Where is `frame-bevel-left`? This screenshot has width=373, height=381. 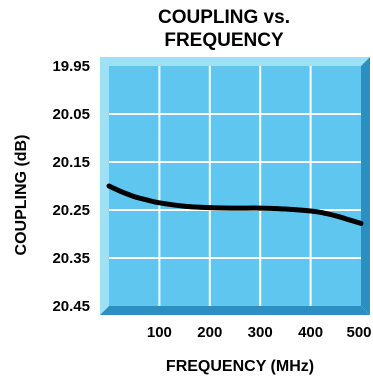
frame-bevel-left is located at coordinates (104, 186).